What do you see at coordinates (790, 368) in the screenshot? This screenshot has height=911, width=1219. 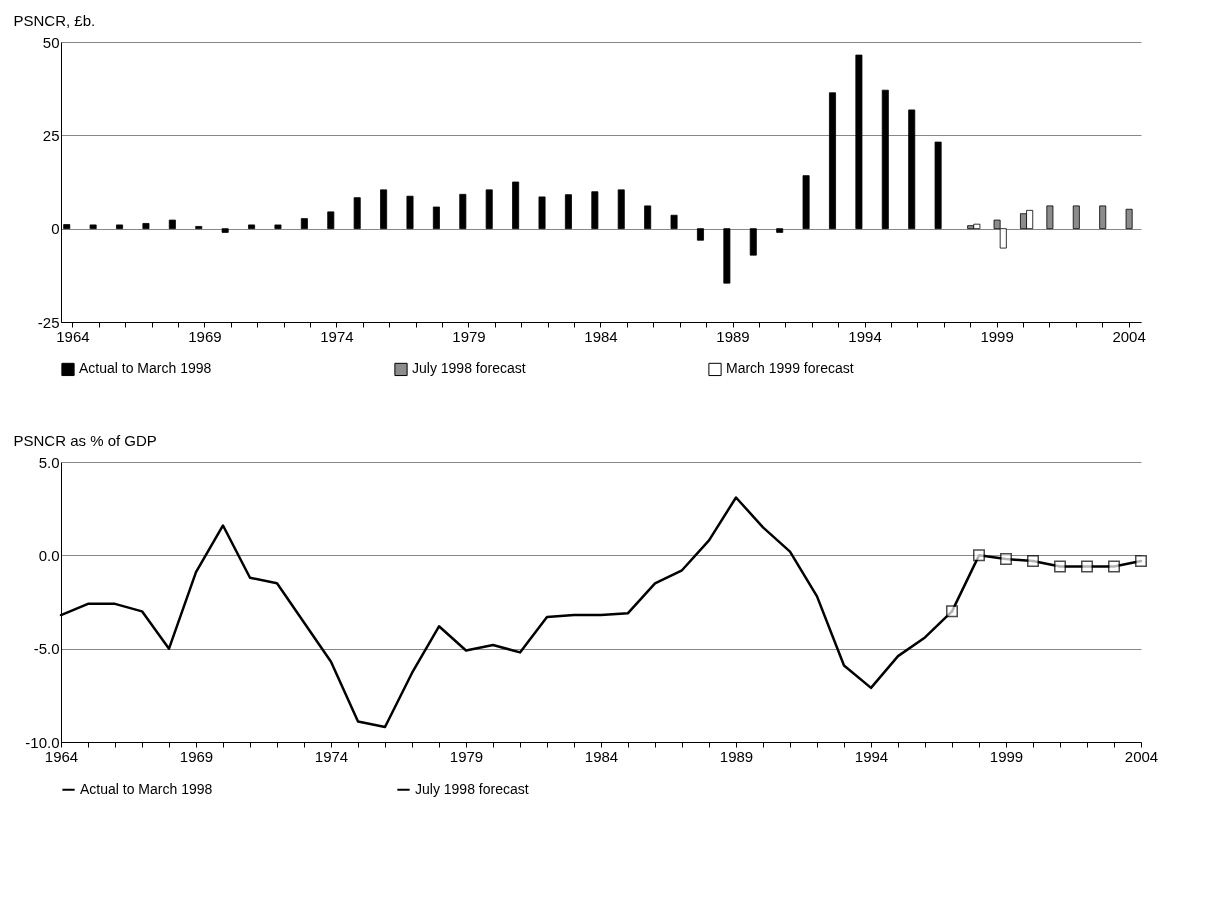 I see `legend-label: March 1999 forecast` at bounding box center [790, 368].